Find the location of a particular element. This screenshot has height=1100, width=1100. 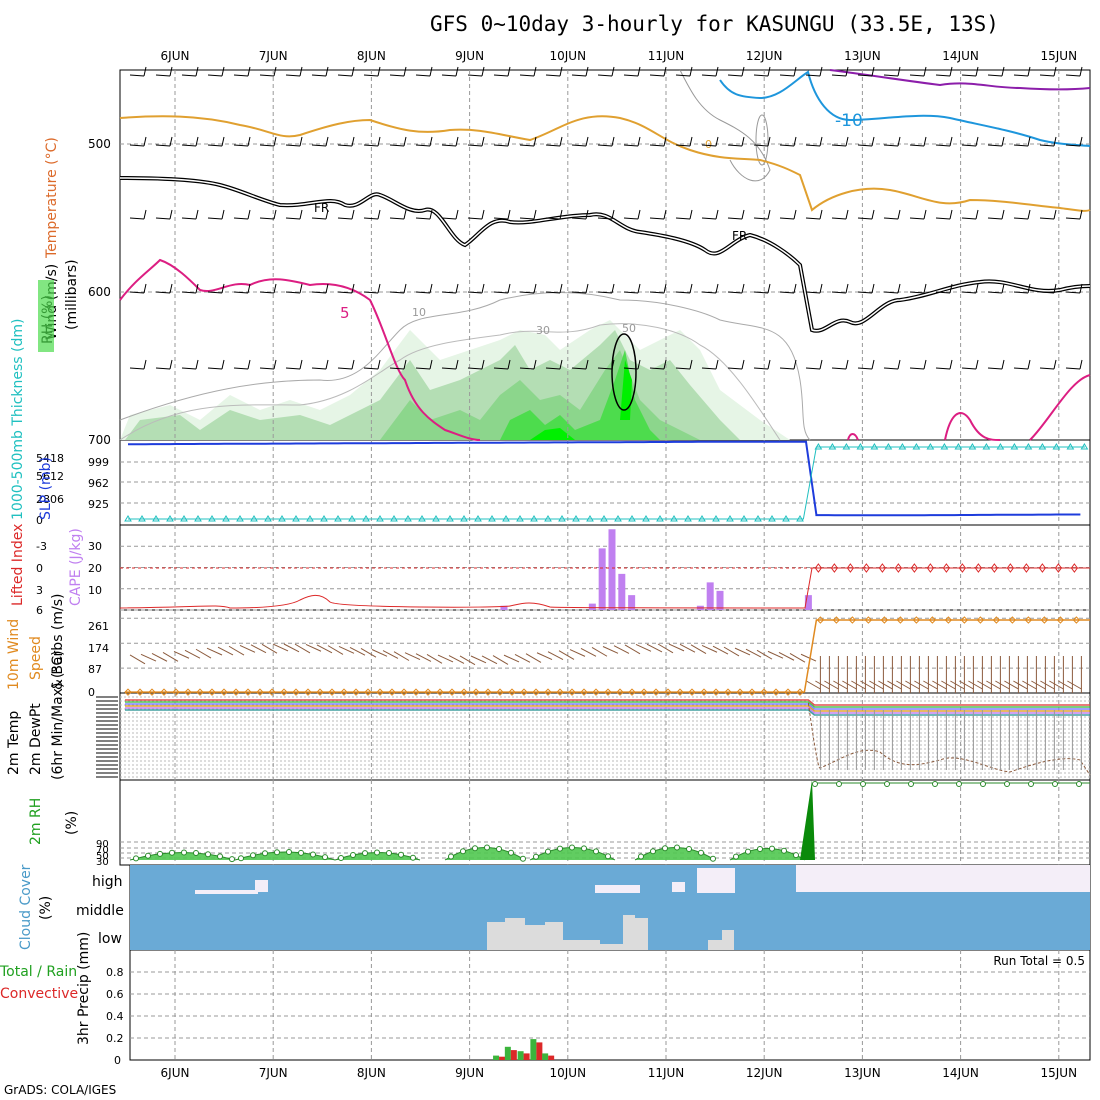

temp2m-ylabels2: 2m DewPt is located at coordinates (36, 739).